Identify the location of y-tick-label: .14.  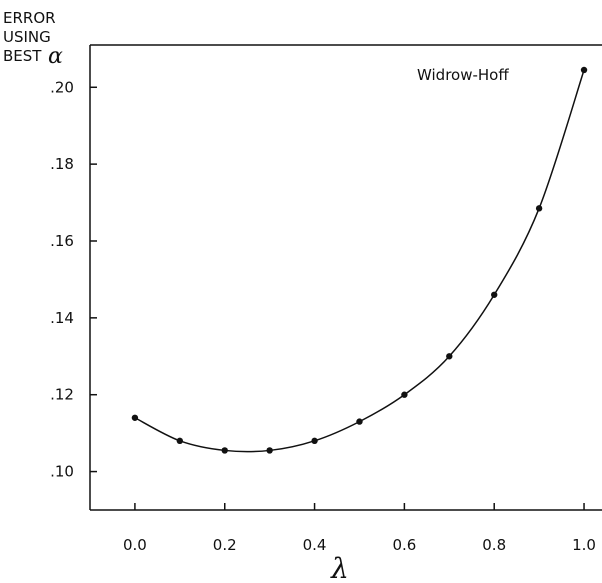
(62, 318).